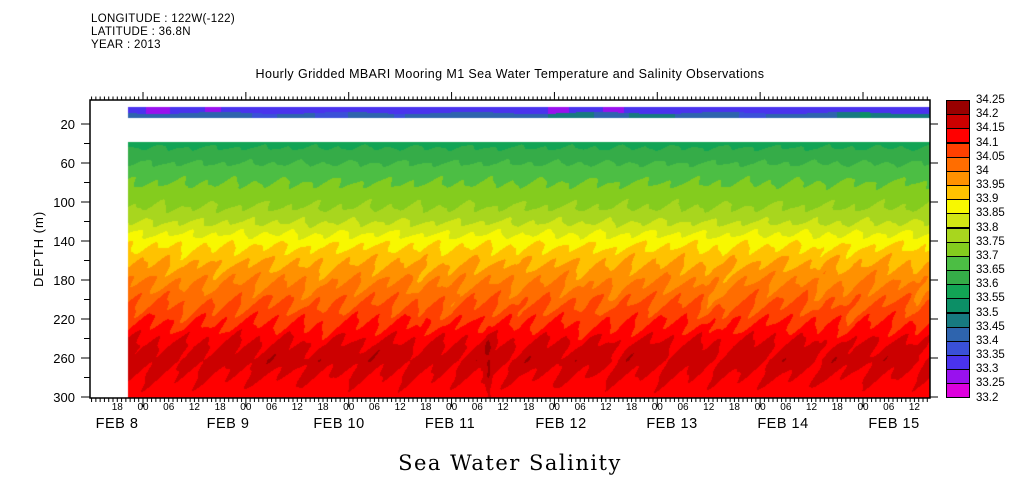 The width and height of the screenshot is (1009, 504). Describe the element at coordinates (990, 298) in the screenshot. I see `colorbar-tick-label: 33.55` at that location.